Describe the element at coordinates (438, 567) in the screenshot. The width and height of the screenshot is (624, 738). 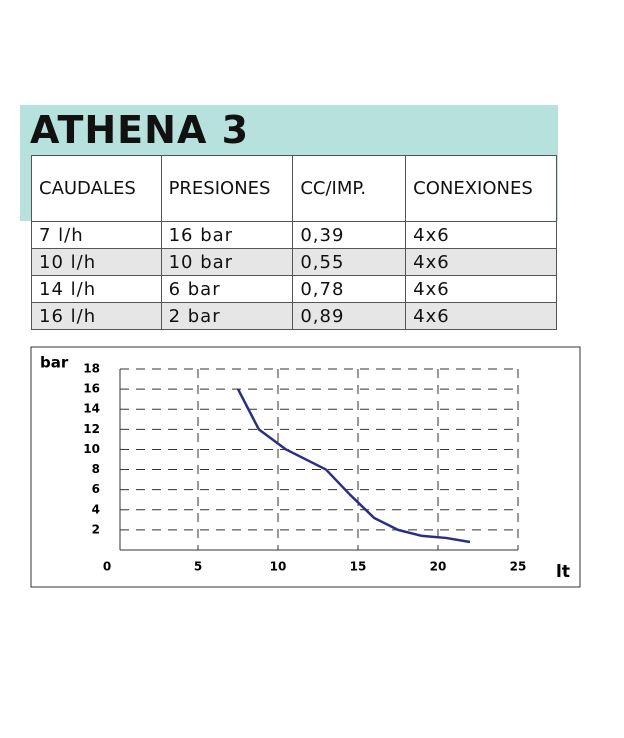
I see `x-tick-label: 20` at that location.